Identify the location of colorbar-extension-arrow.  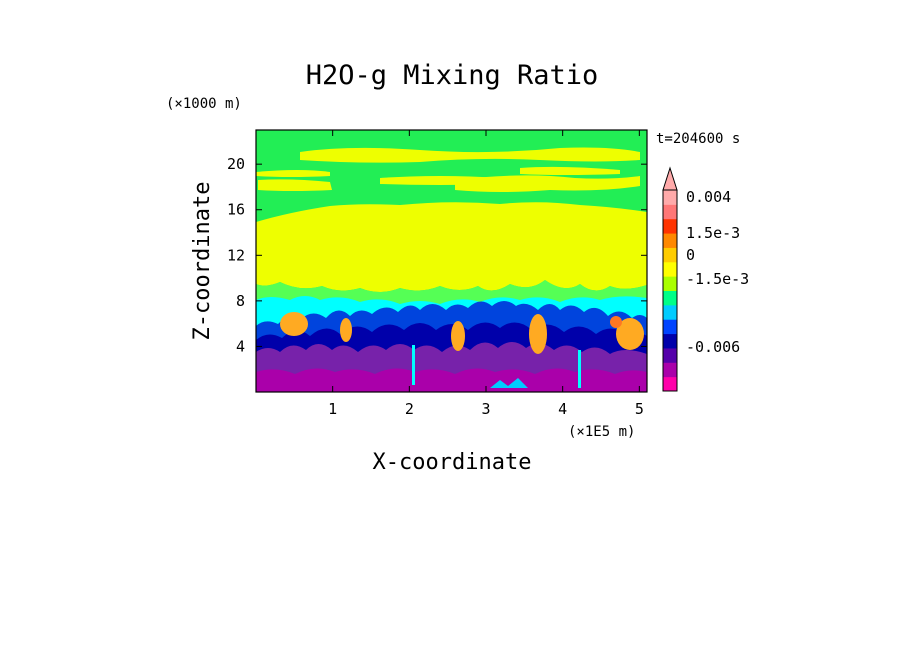
(670, 178).